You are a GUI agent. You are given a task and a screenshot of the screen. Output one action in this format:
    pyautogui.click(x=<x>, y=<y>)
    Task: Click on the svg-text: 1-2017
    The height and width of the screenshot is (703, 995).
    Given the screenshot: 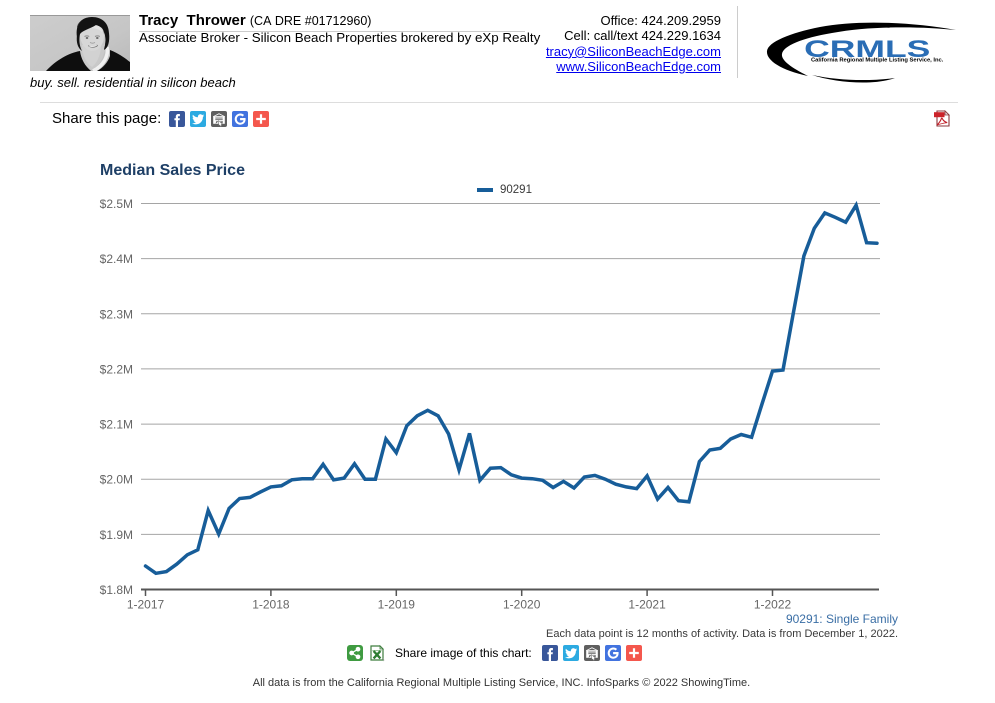 What is the action you would take?
    pyautogui.click(x=146, y=605)
    